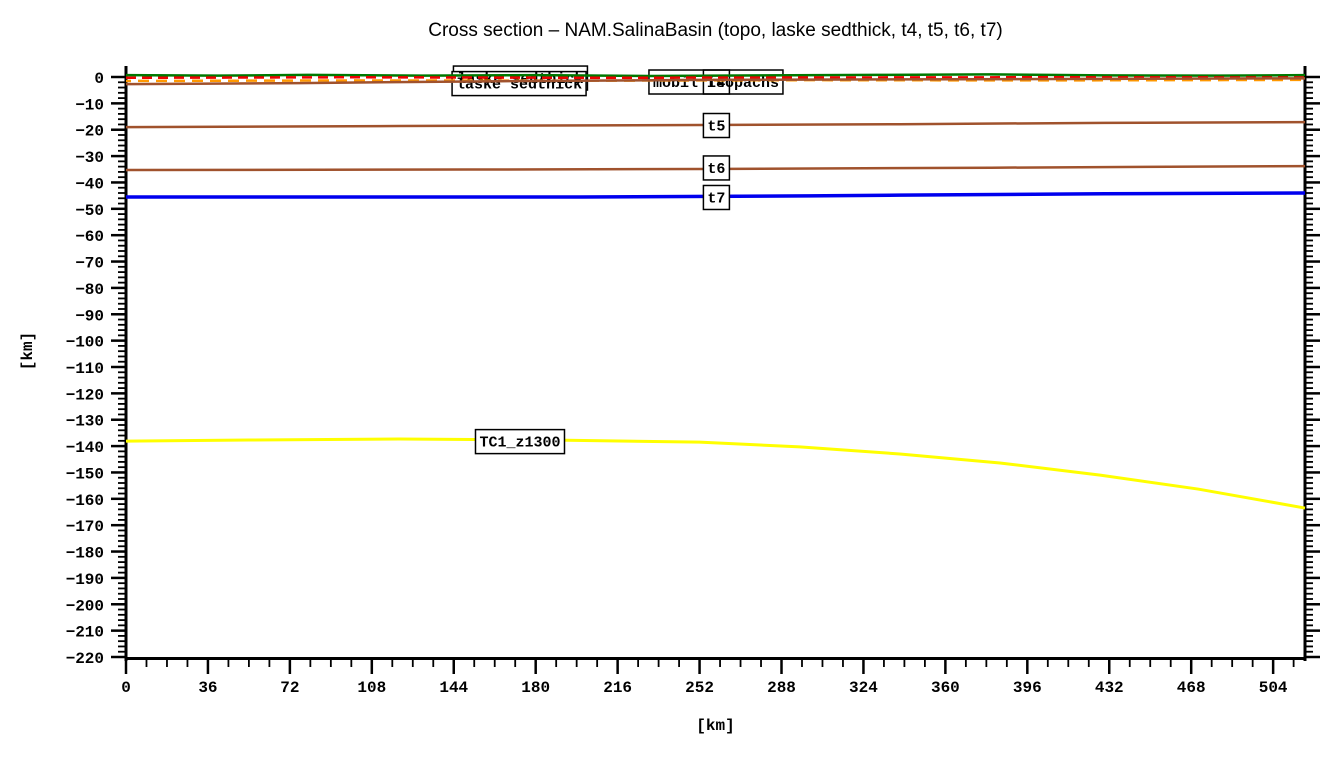  Describe the element at coordinates (519, 85) in the screenshot. I see `label-text-laske-sedthick-b: laske sedthick` at that location.